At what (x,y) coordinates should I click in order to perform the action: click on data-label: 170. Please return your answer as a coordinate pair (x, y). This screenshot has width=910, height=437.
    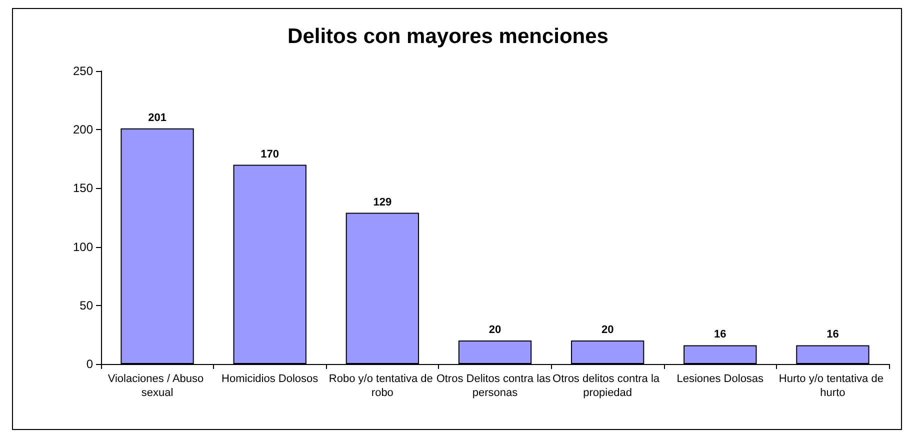
    Looking at the image, I should click on (270, 154).